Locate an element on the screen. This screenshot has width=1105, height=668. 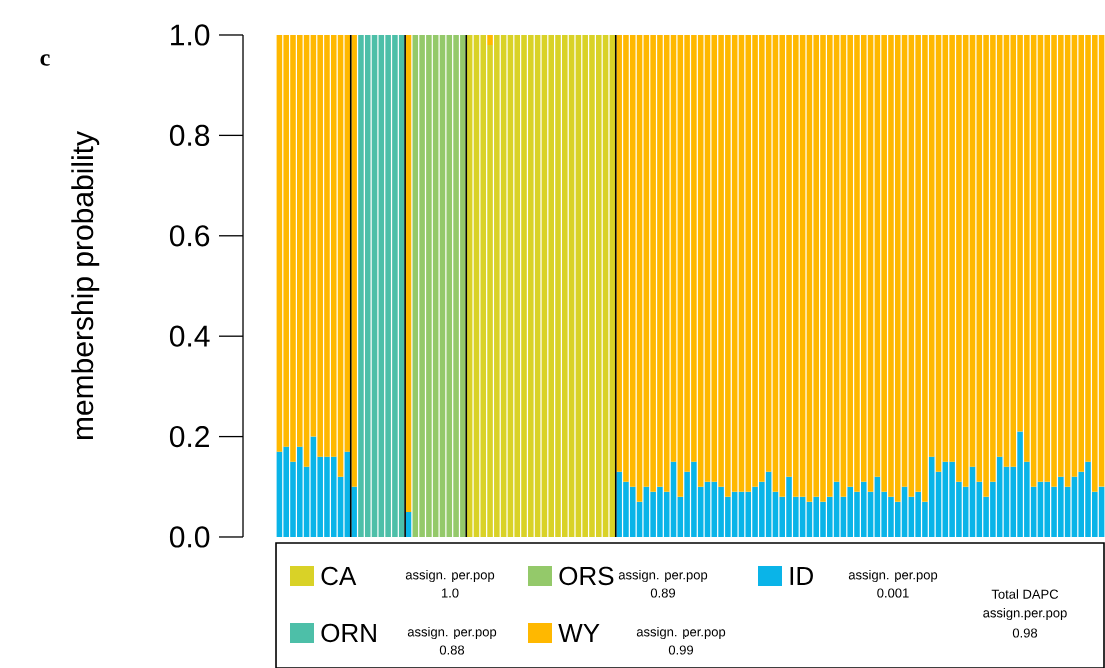
legend-label: CA is located at coordinates (339, 576).